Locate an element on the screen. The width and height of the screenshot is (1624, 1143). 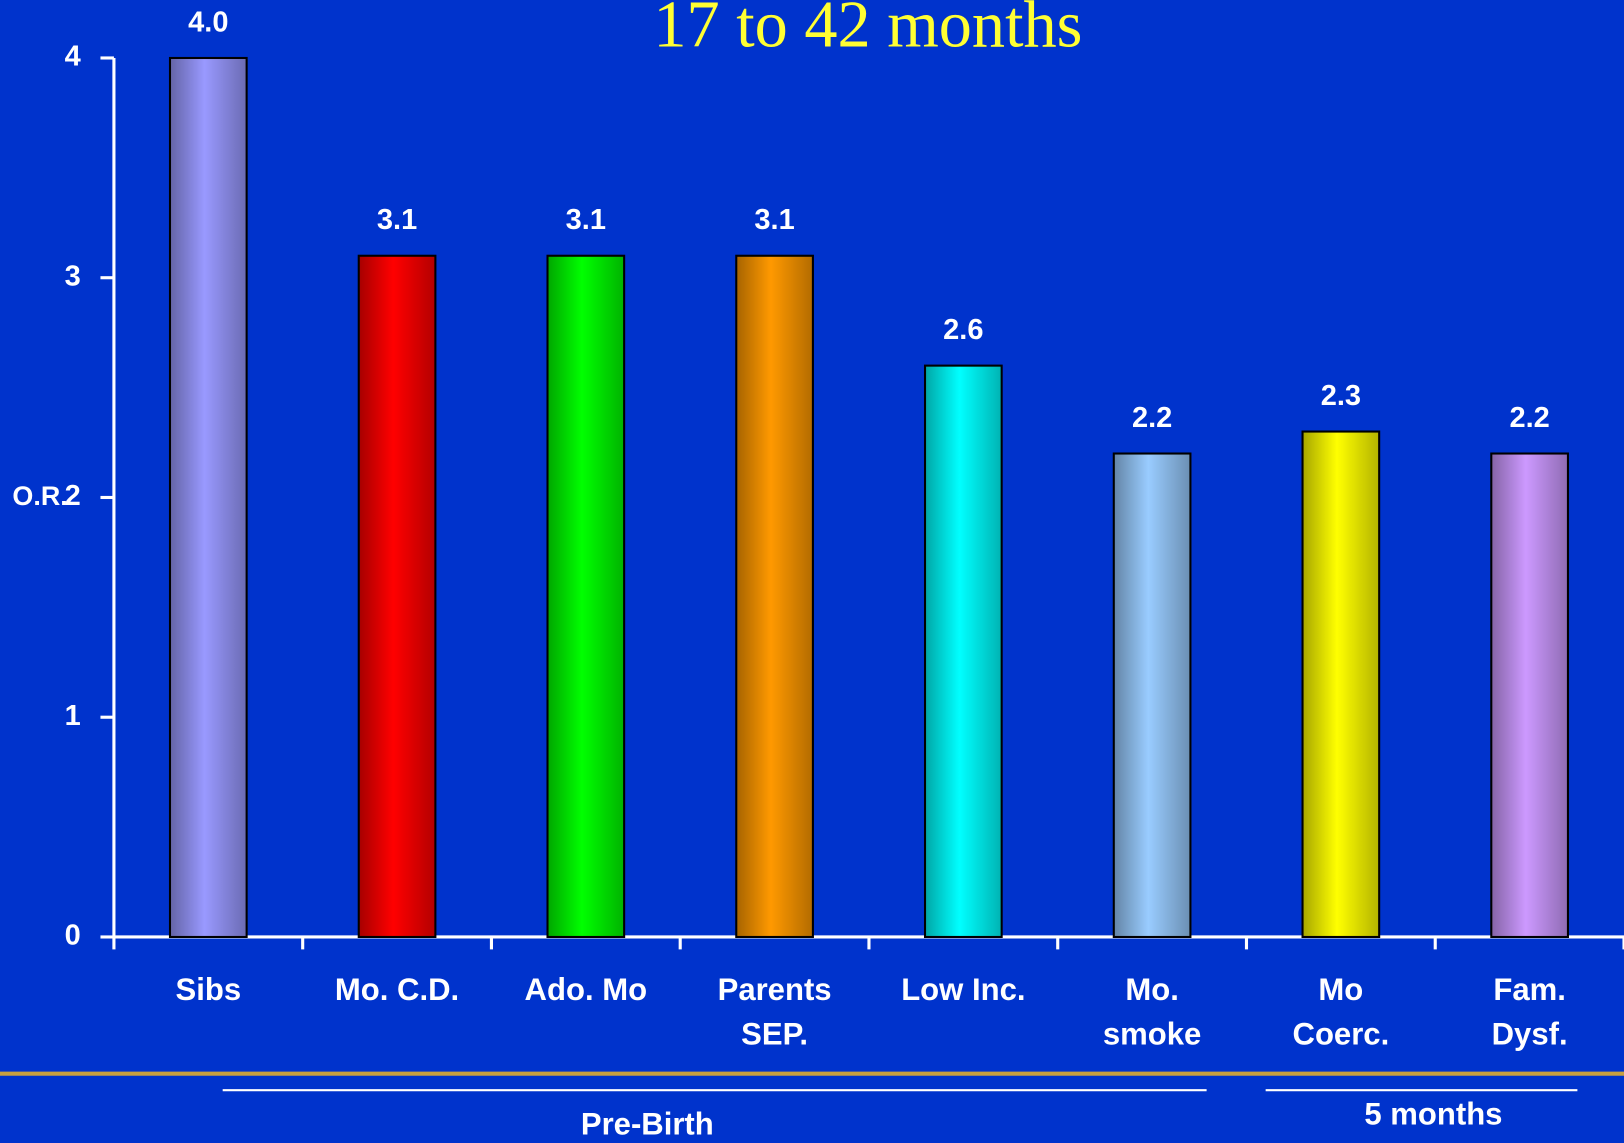
group-label: Pre-Birth is located at coordinates (647, 1124).